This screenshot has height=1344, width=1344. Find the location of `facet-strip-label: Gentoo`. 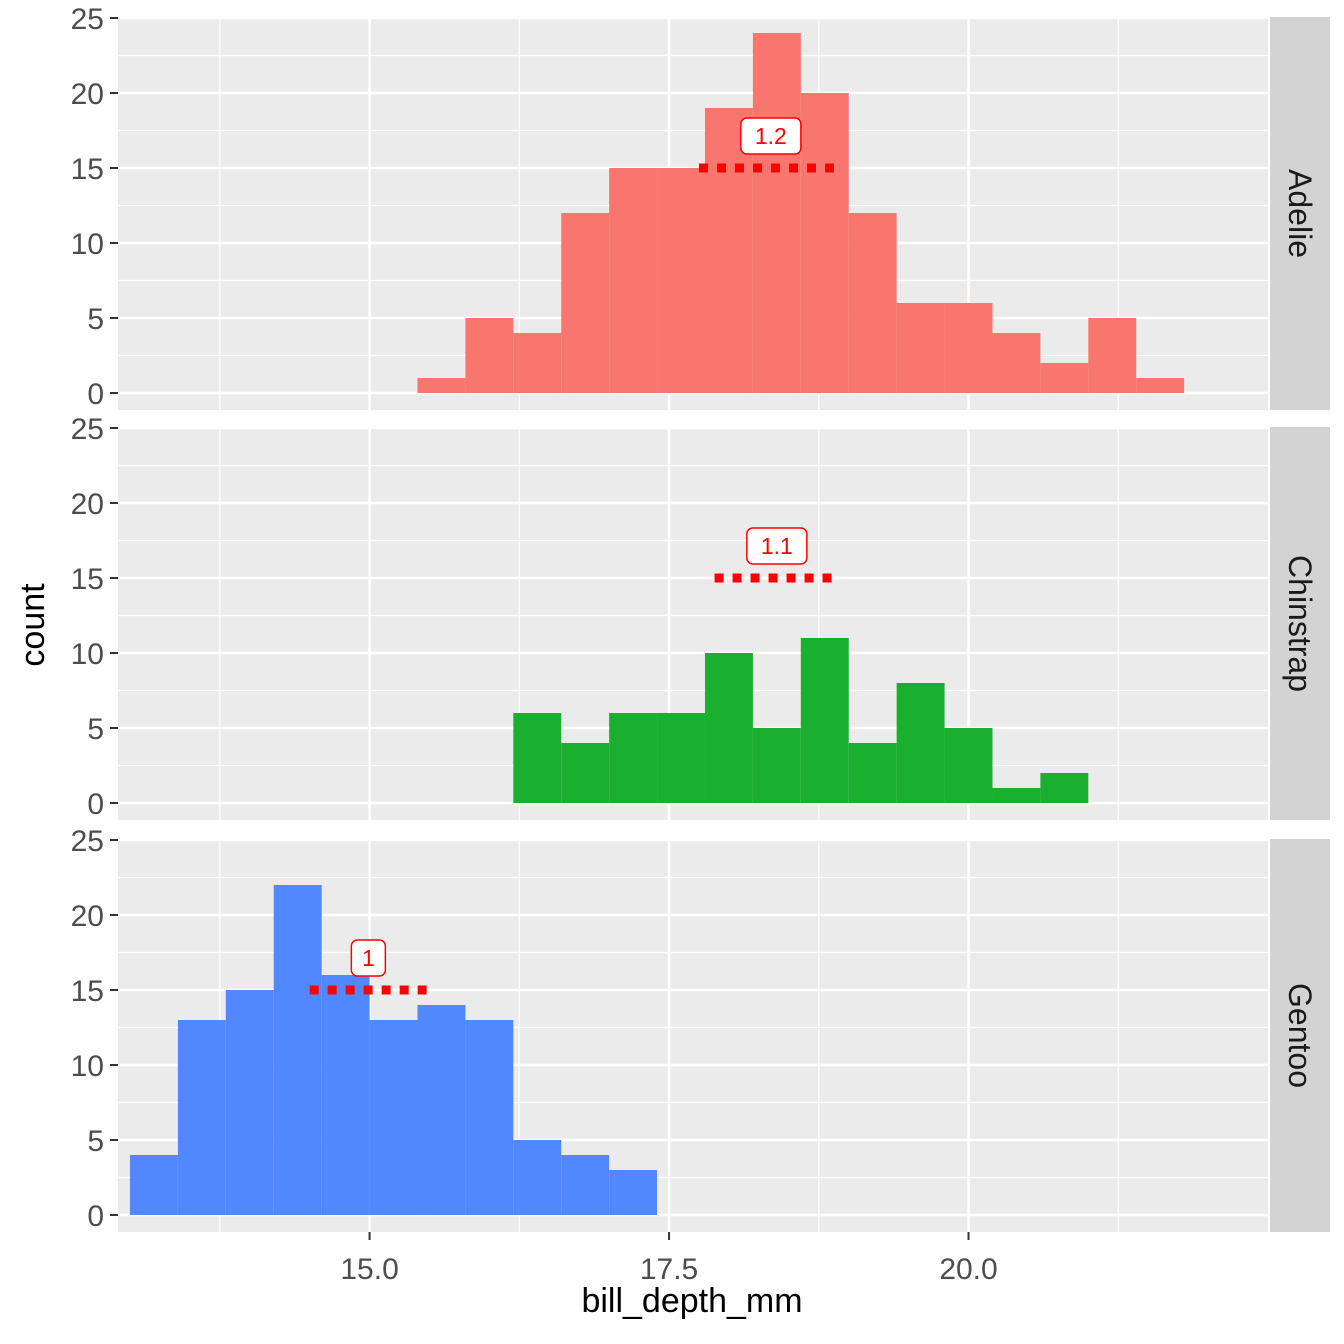

facet-strip-label: Gentoo is located at coordinates (1300, 1035).